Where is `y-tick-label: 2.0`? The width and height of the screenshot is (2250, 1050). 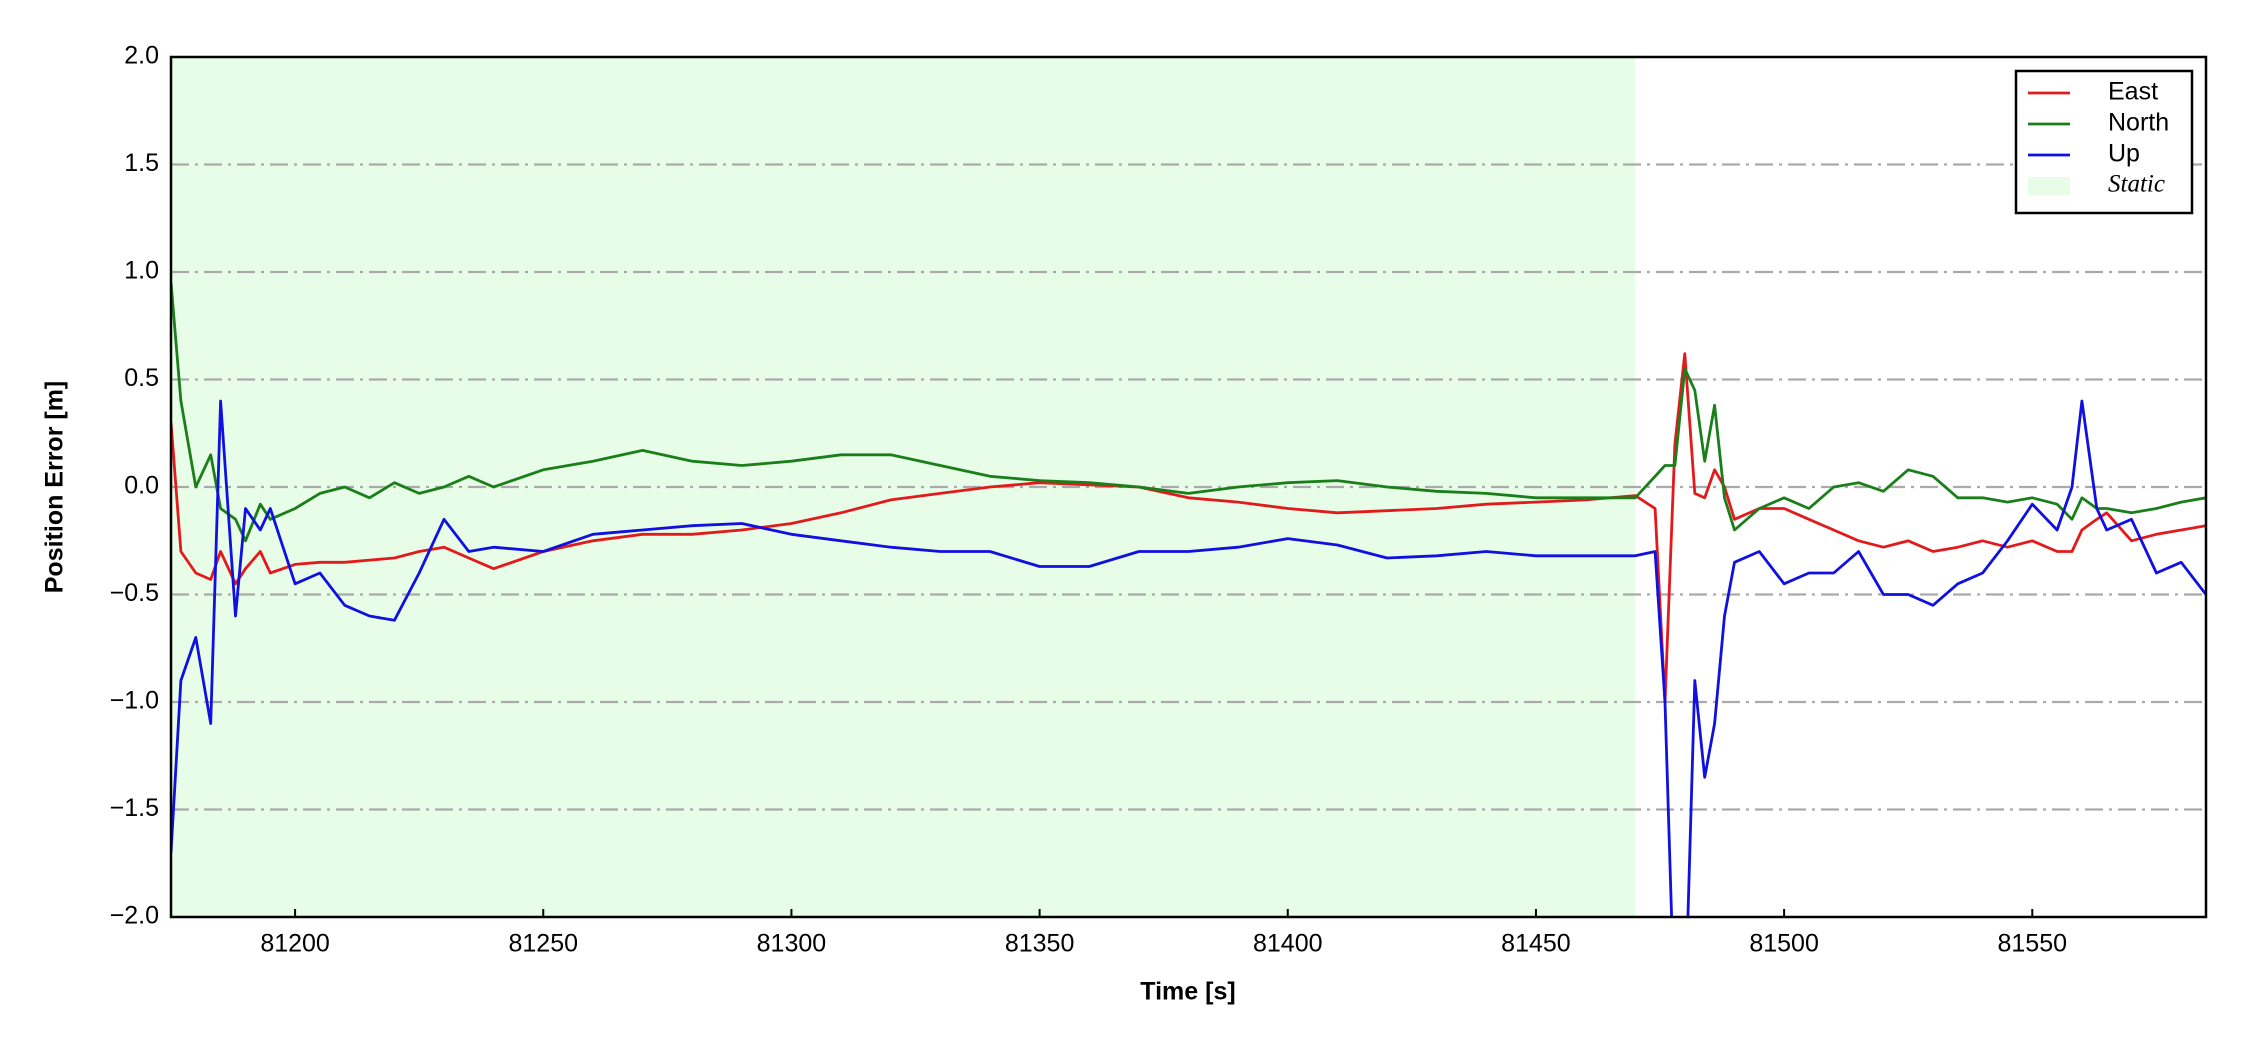
y-tick-label: 2.0 is located at coordinates (141, 56).